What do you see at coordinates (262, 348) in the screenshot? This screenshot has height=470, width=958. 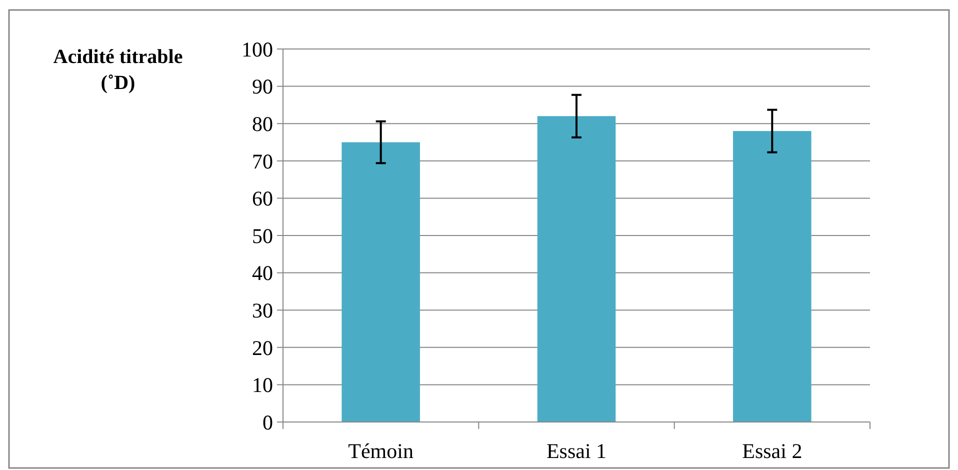 I see `y-tick-label: 20` at bounding box center [262, 348].